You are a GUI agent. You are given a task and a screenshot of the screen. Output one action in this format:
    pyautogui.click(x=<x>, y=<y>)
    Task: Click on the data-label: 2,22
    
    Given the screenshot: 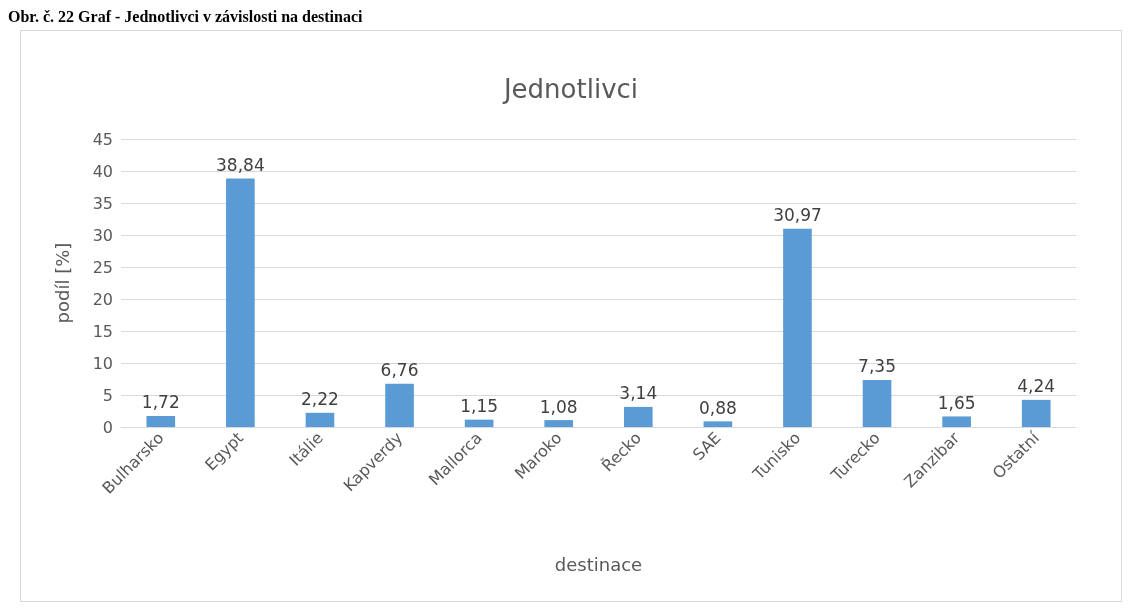 What is the action you would take?
    pyautogui.click(x=320, y=399)
    